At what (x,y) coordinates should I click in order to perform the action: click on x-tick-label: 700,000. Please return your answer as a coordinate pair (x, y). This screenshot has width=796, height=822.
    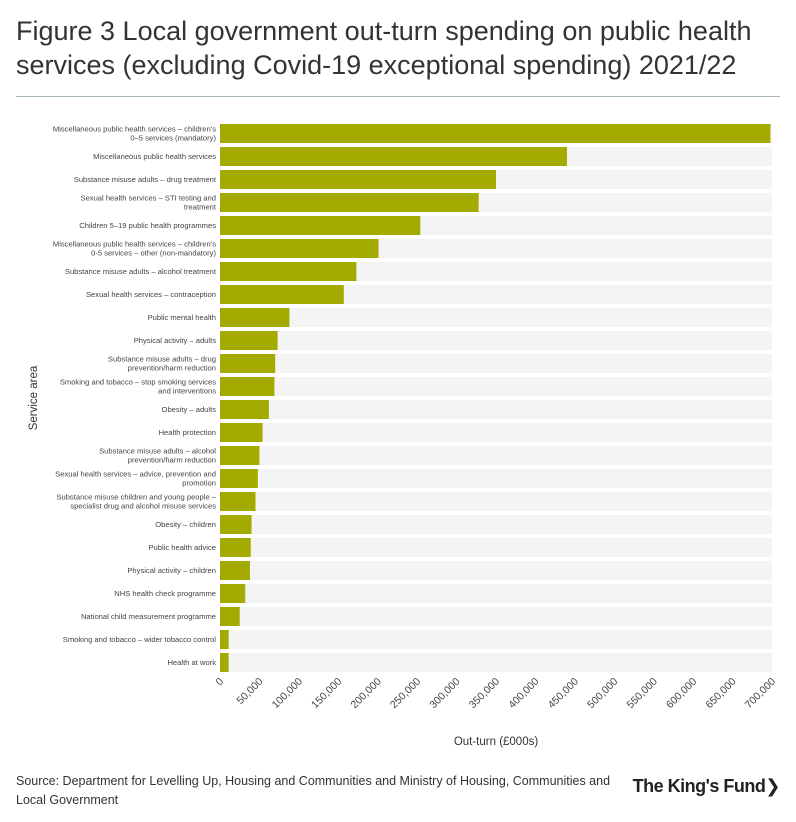
    Looking at the image, I should click on (760, 693).